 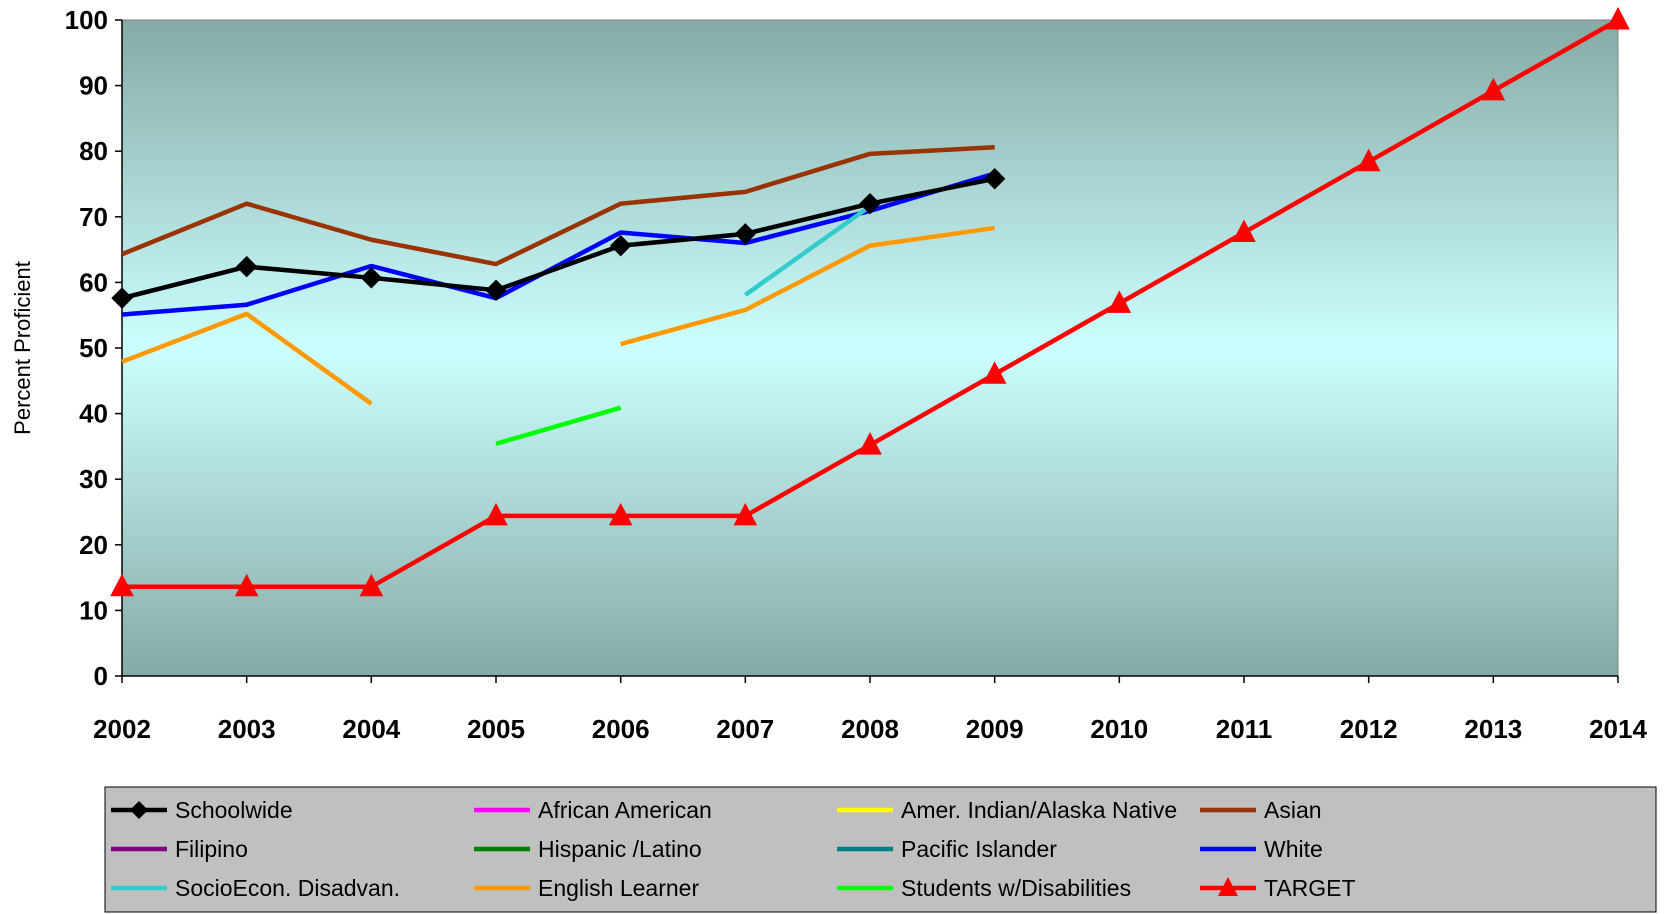 What do you see at coordinates (1244, 729) in the screenshot?
I see `x-tick-label: 2011` at bounding box center [1244, 729].